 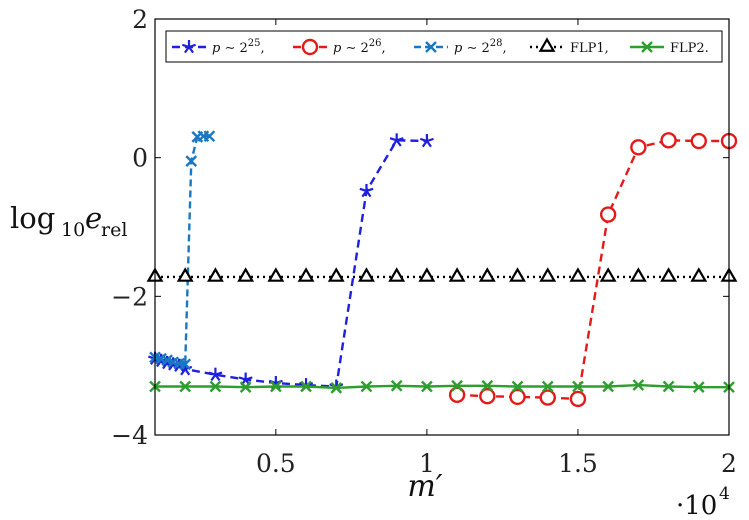 I want to click on y-tick-label: 0, so click(x=140, y=158).